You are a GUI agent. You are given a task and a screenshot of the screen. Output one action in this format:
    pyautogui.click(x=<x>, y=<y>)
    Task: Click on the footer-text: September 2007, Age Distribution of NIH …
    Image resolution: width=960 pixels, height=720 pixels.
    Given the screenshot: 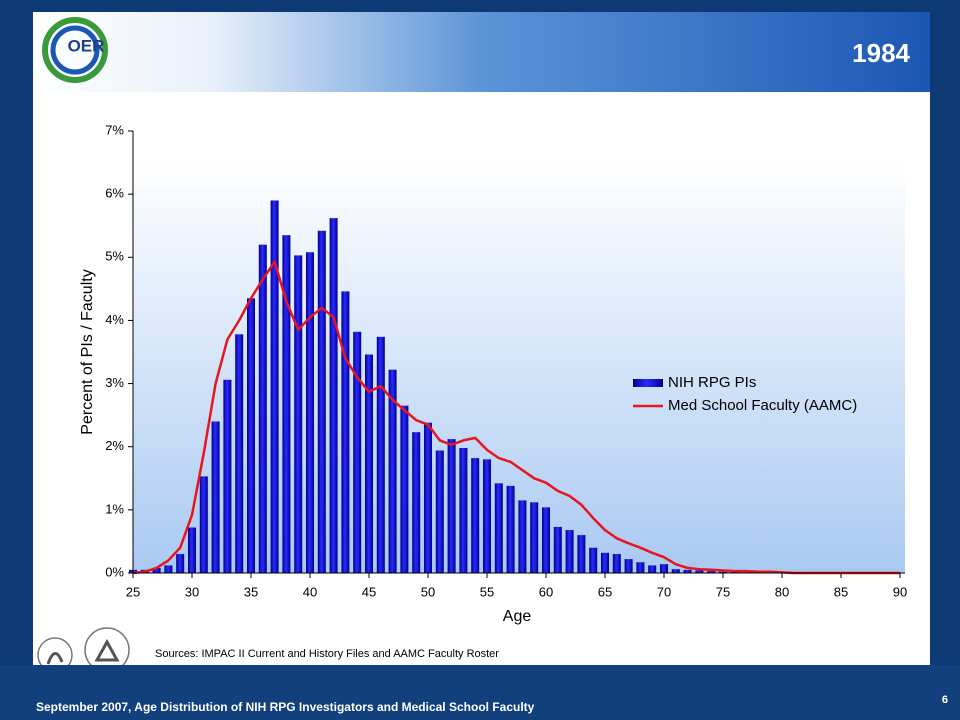 What is the action you would take?
    pyautogui.click(x=285, y=707)
    